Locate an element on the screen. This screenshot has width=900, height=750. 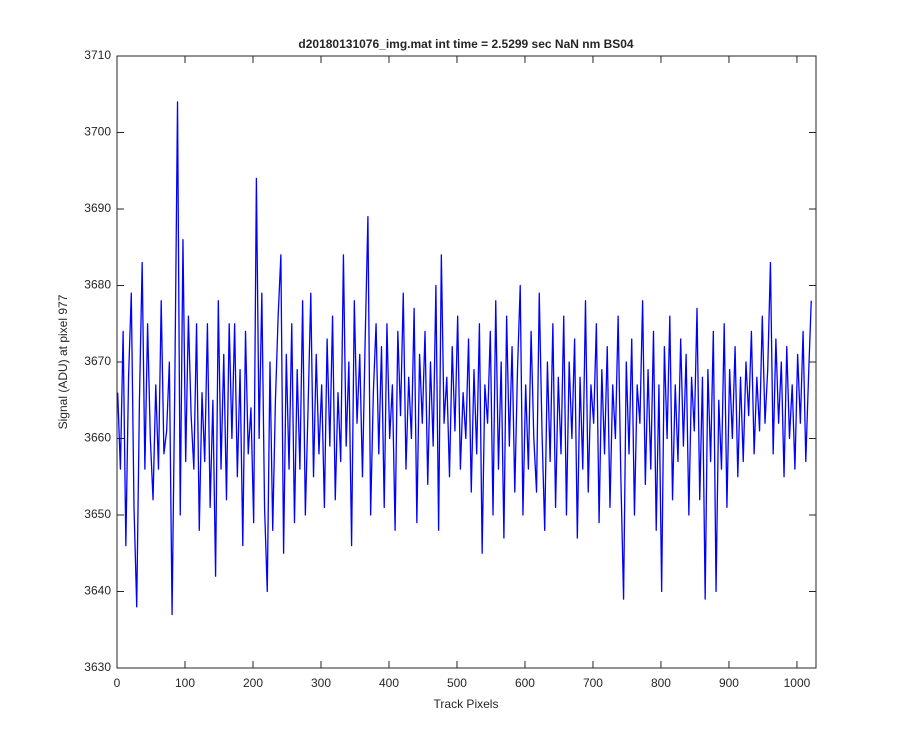
y-tick-label: 3690 is located at coordinates (97, 208).